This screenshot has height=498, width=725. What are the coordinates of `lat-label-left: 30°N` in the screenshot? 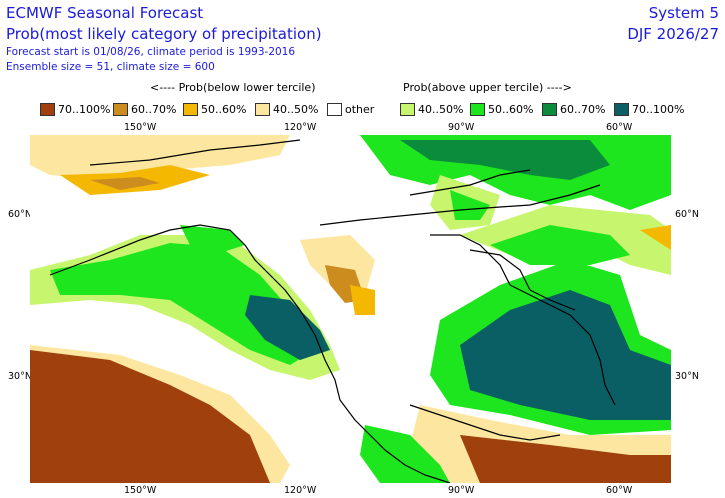 It's located at (20, 376).